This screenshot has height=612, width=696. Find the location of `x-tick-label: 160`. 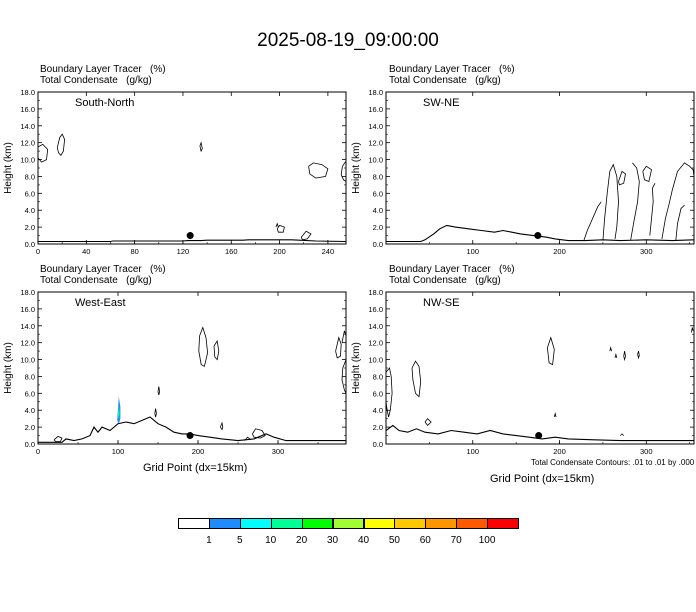

x-tick-label: 160 is located at coordinates (231, 251).